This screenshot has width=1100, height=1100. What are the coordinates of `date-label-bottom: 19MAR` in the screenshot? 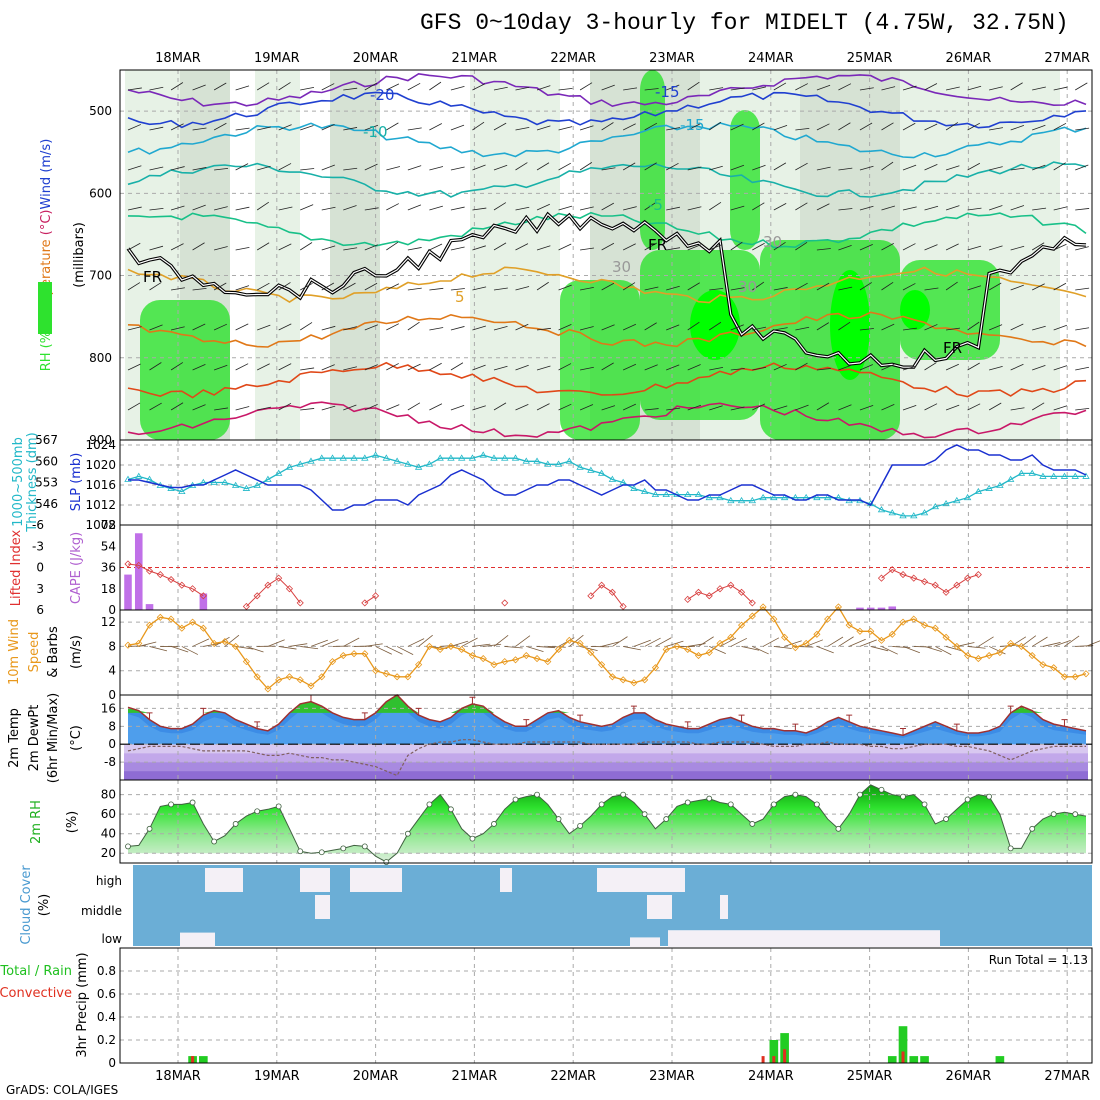 It's located at (277, 1076).